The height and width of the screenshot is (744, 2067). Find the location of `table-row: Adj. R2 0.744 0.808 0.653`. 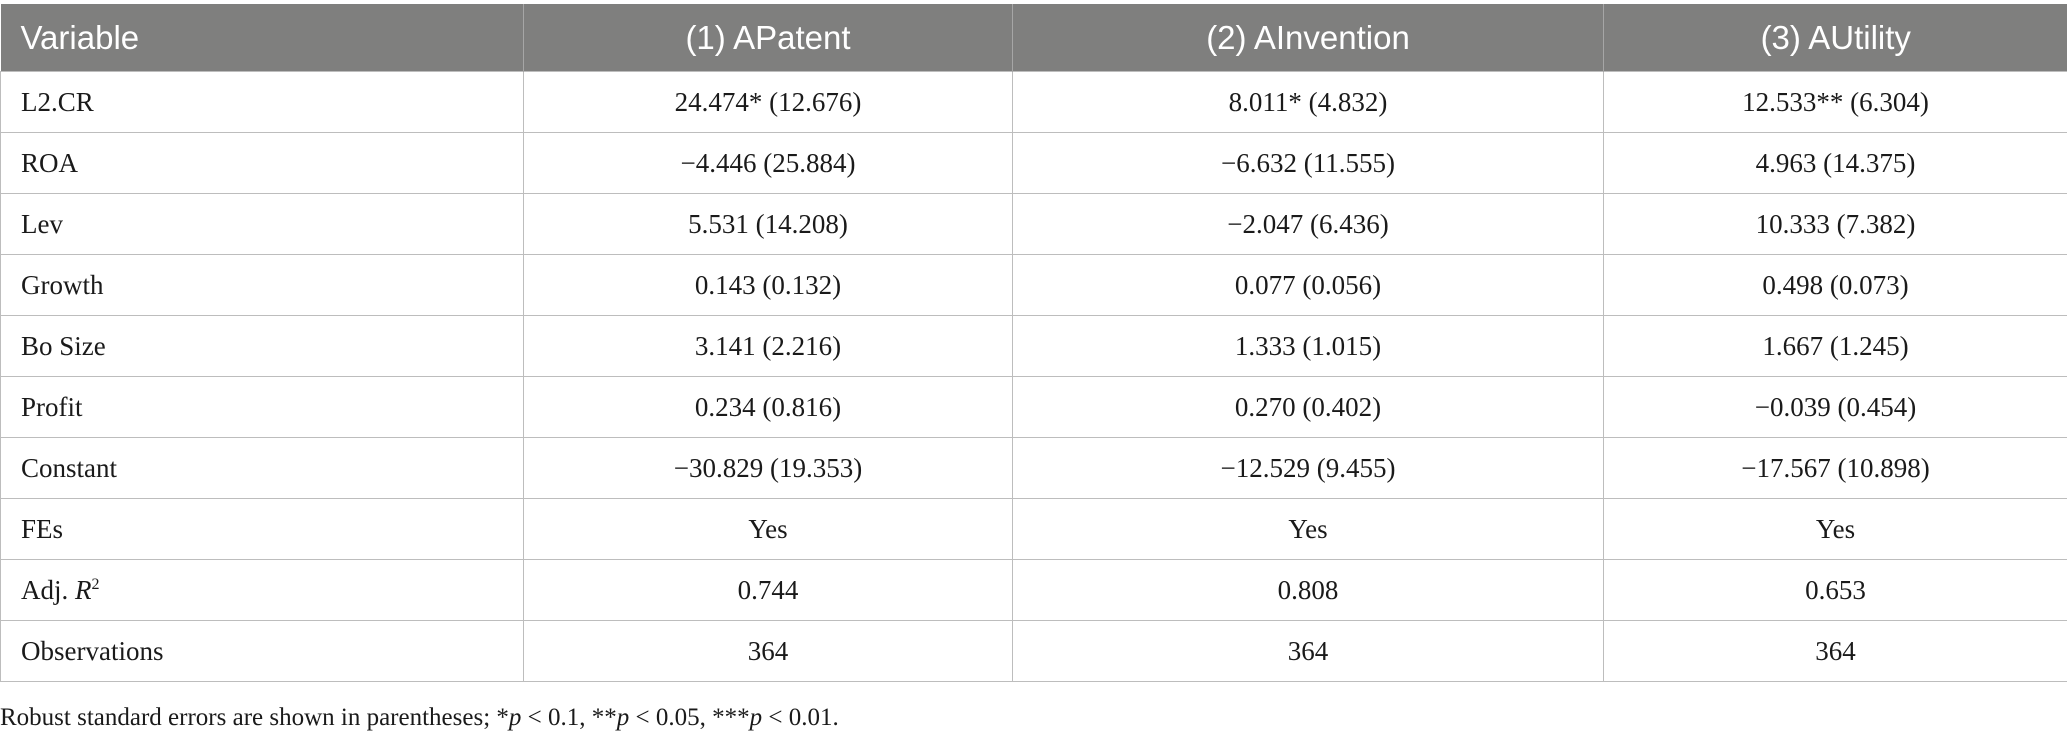

table-row: Adj. R2 0.744 0.808 0.653 is located at coordinates (1033, 590).